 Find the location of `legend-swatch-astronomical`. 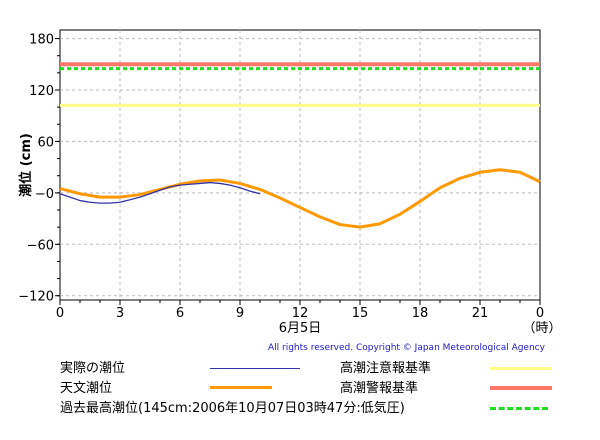

legend-swatch-astronomical is located at coordinates (241, 387).